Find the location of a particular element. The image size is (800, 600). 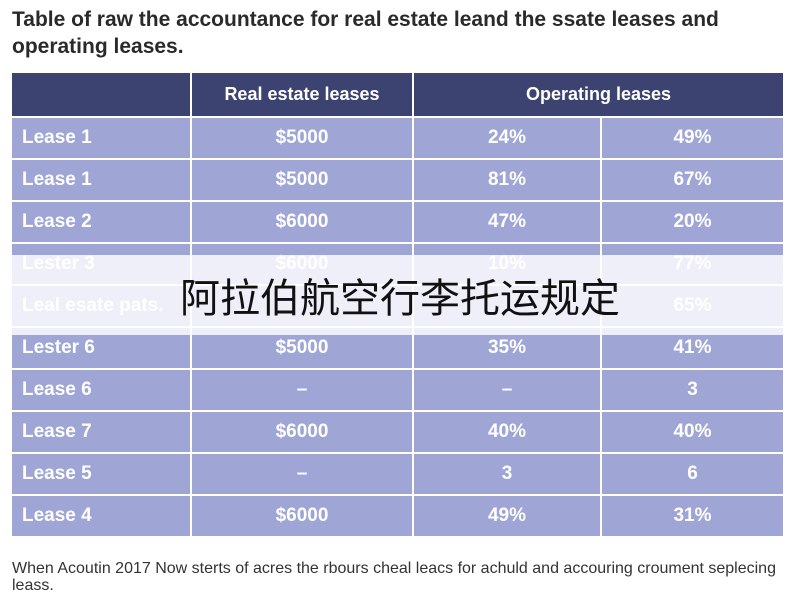

table-cell: 31% is located at coordinates (692, 516).